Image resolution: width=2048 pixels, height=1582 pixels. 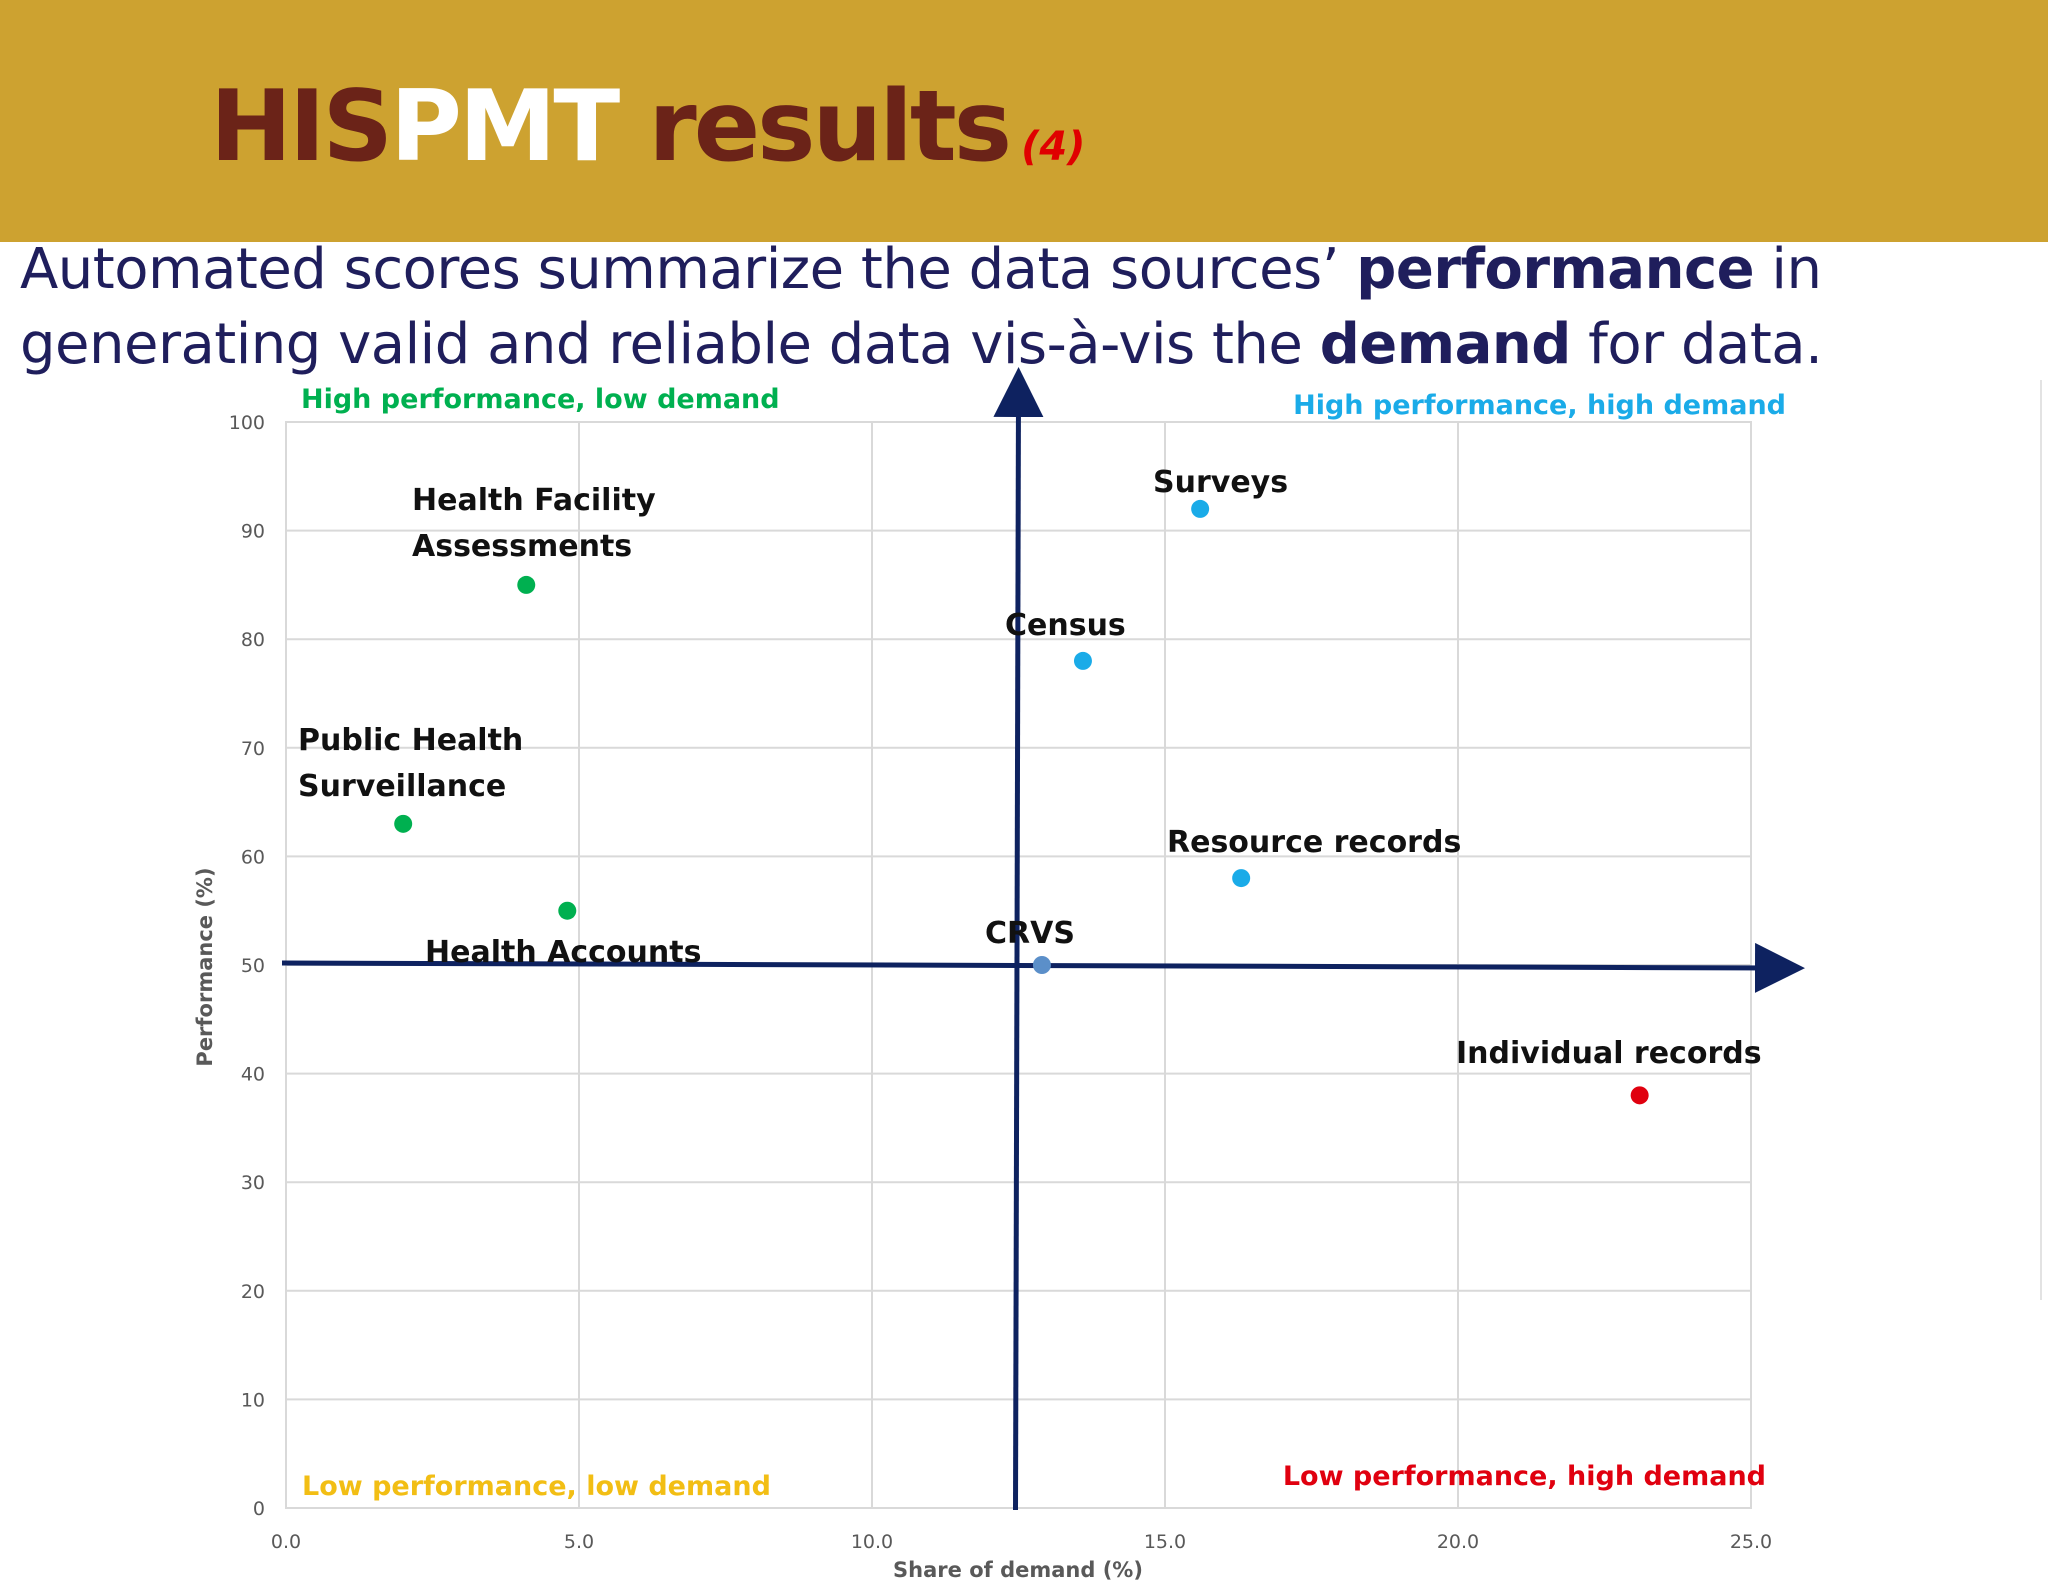 What do you see at coordinates (1555, 269) in the screenshot?
I see `subtitle-bold-performance: performance` at bounding box center [1555, 269].